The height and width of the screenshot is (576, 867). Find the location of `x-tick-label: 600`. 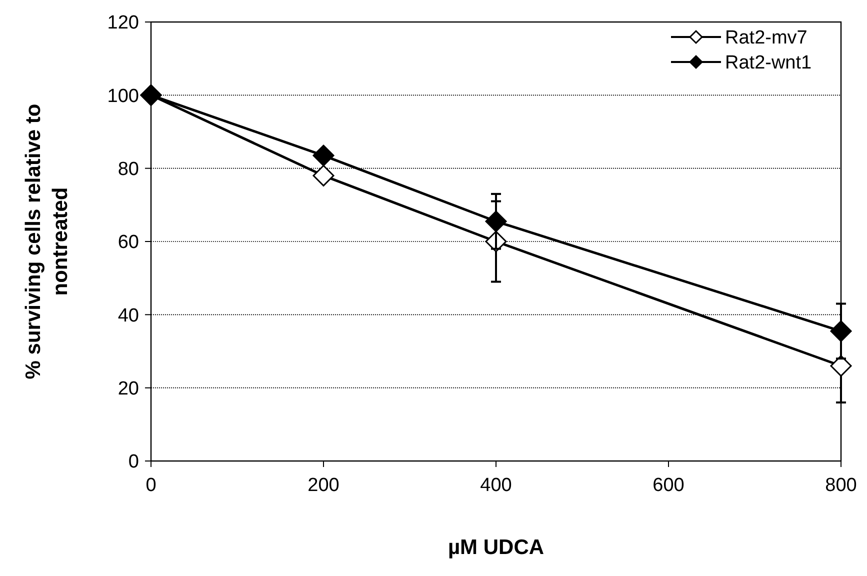

x-tick-label: 600 is located at coordinates (668, 485).